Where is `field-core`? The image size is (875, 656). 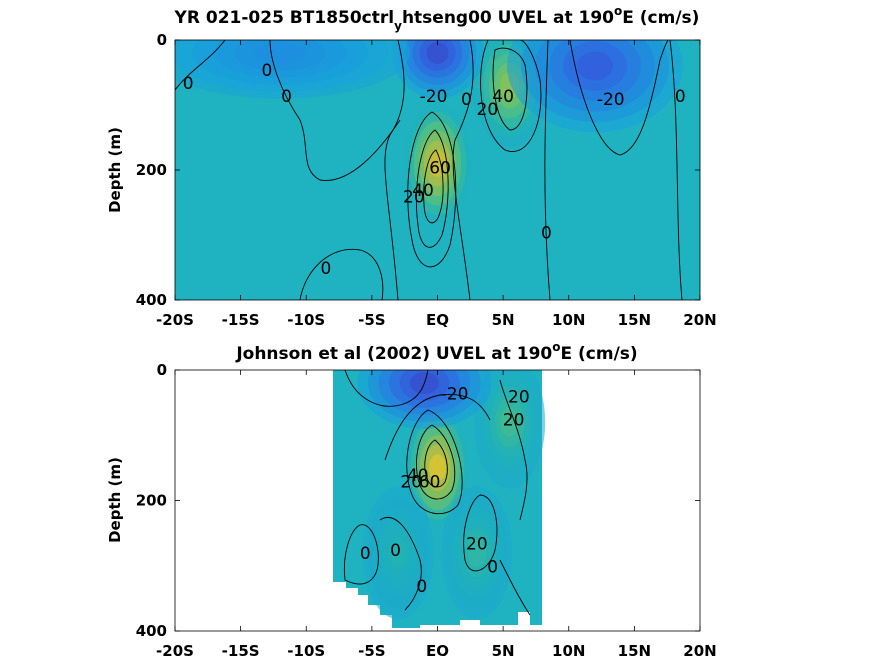 field-core is located at coordinates (437, 468).